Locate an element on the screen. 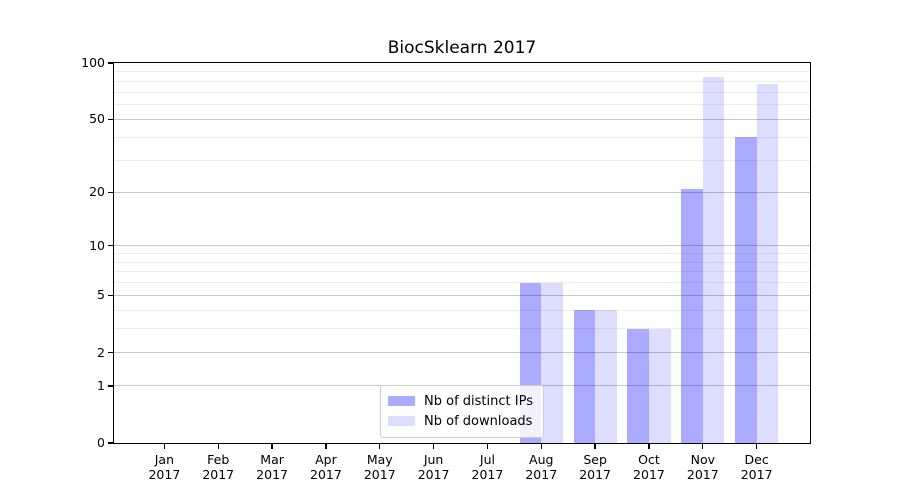  legend: Nb of distinct IPs Nb of downloads is located at coordinates (462, 411).